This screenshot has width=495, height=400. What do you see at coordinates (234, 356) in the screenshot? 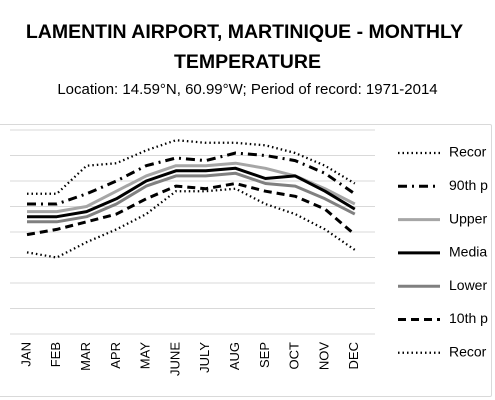
I see `x-tick-label: AUG` at bounding box center [234, 356].